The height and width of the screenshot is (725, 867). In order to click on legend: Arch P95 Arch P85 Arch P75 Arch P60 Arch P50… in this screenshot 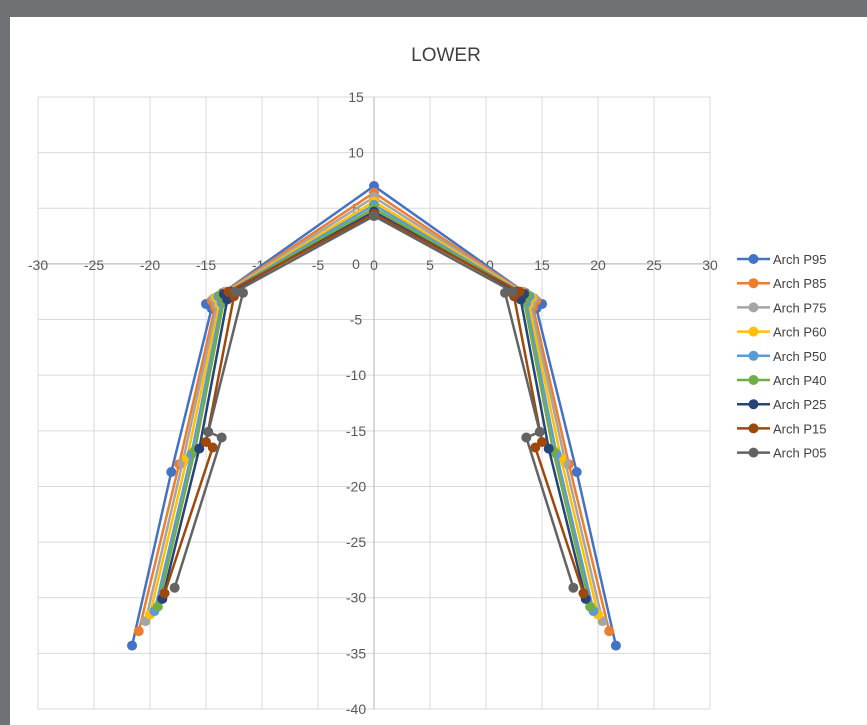, I will do `click(781, 356)`.